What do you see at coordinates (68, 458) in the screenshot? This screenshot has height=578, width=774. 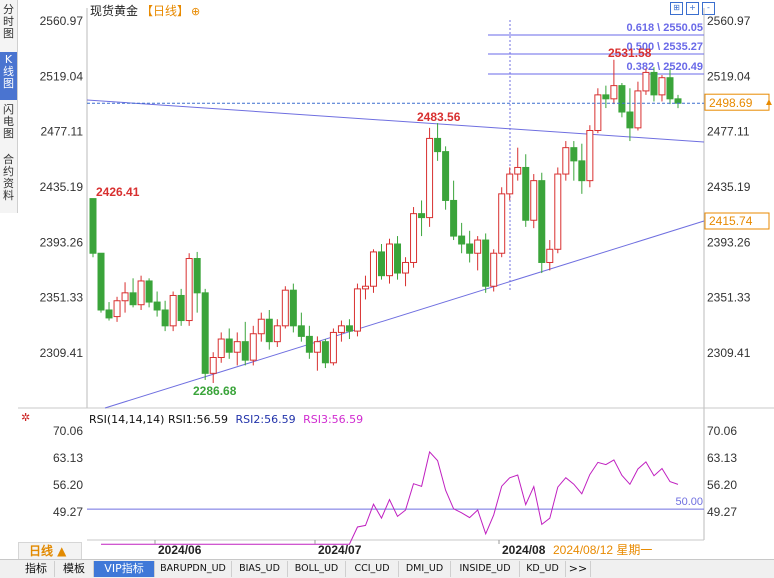 I see `rsi-tick-left: 63.13` at bounding box center [68, 458].